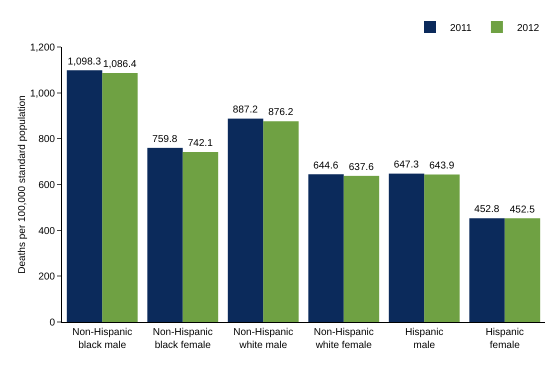 The height and width of the screenshot is (374, 560). Describe the element at coordinates (43, 94) in the screenshot. I see `y-tick-label: 1,000` at that location.